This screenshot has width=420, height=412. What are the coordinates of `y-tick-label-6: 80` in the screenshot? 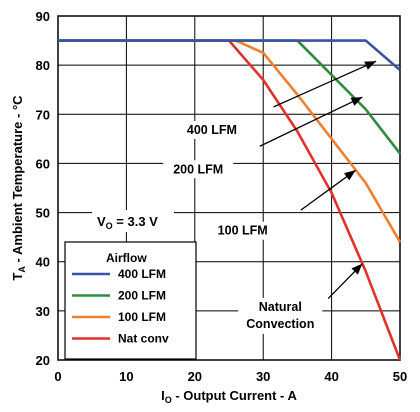 It's located at (43, 65).